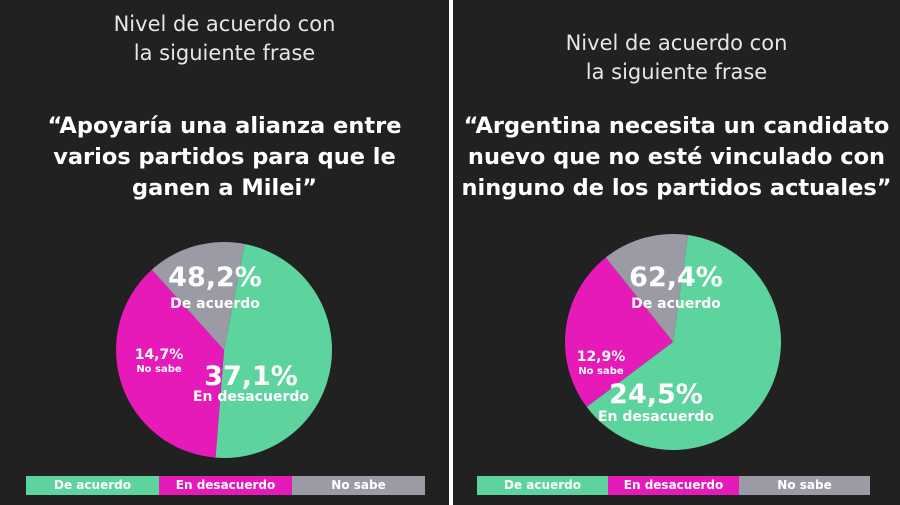  What do you see at coordinates (676, 277) in the screenshot?
I see `value-label-de-acuerdo: 62,4%` at bounding box center [676, 277].